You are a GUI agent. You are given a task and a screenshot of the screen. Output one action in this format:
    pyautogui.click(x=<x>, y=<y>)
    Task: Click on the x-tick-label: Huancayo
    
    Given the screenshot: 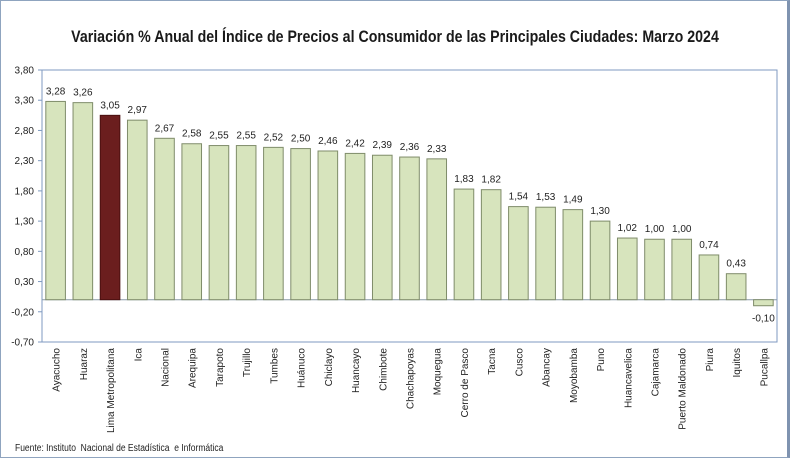 What is the action you would take?
    pyautogui.click(x=356, y=370)
    